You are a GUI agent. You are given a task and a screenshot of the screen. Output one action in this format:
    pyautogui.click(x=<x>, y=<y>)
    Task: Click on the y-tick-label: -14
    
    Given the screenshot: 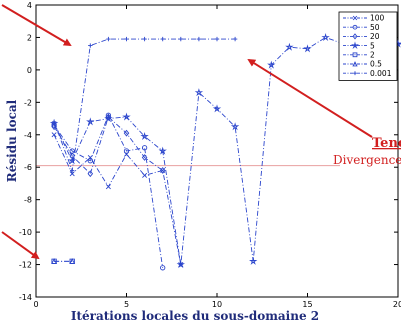 What is the action you would take?
    pyautogui.click(x=25, y=297)
    